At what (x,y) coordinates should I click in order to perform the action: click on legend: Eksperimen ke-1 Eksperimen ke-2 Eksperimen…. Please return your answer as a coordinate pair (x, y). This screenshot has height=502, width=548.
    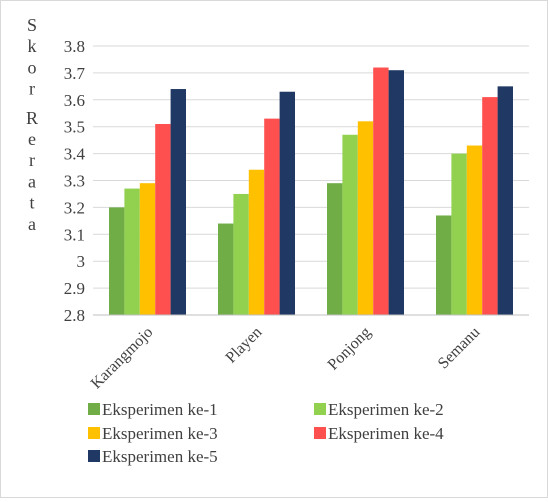
    Looking at the image, I should click on (266, 433).